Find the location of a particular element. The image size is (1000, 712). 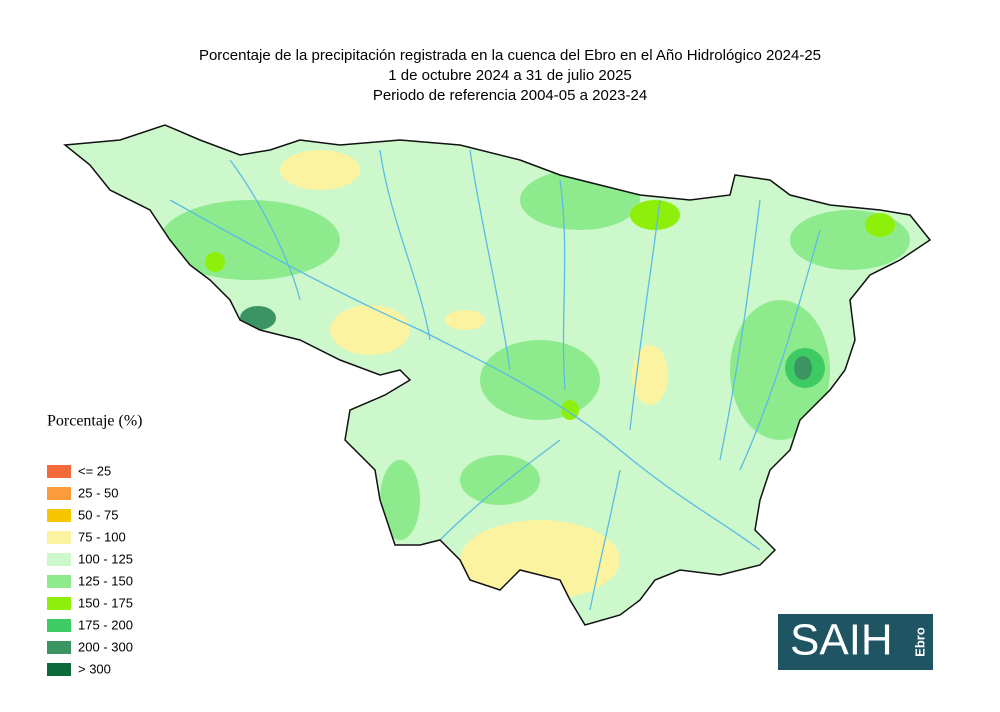

logo-box is located at coordinates (855, 642).